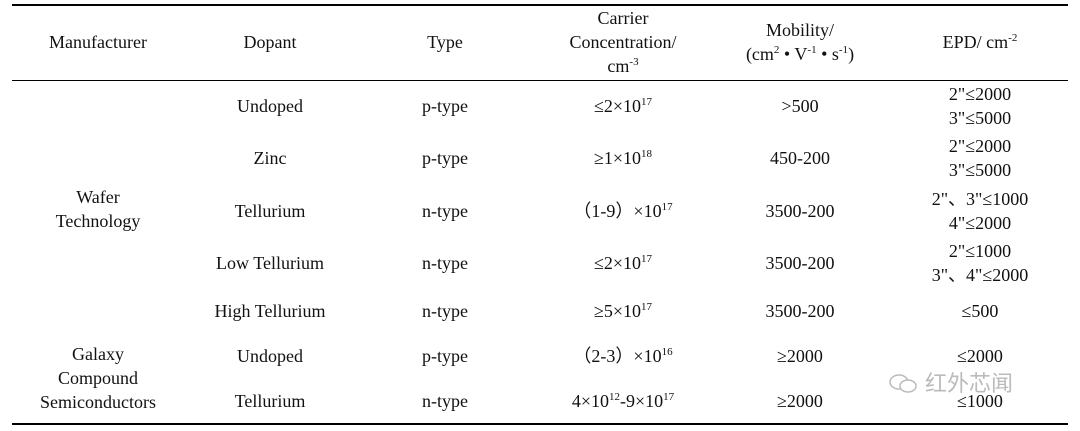  I want to click on text: ≤2×10, so click(617, 263).